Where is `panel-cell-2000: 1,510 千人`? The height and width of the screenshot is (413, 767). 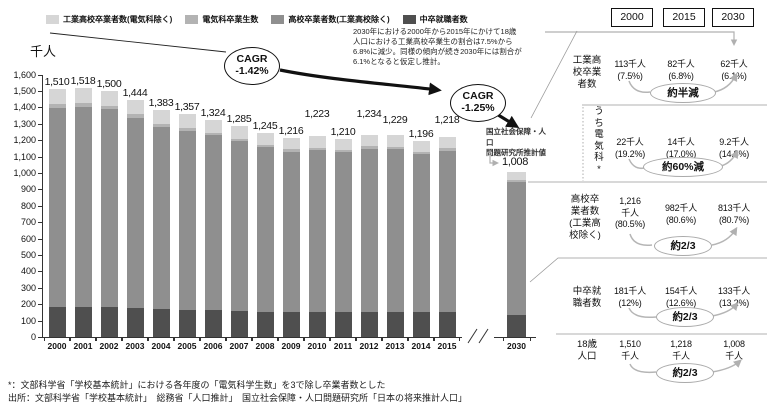
panel-cell-2000: 1,510 千人 is located at coordinates (630, 350).